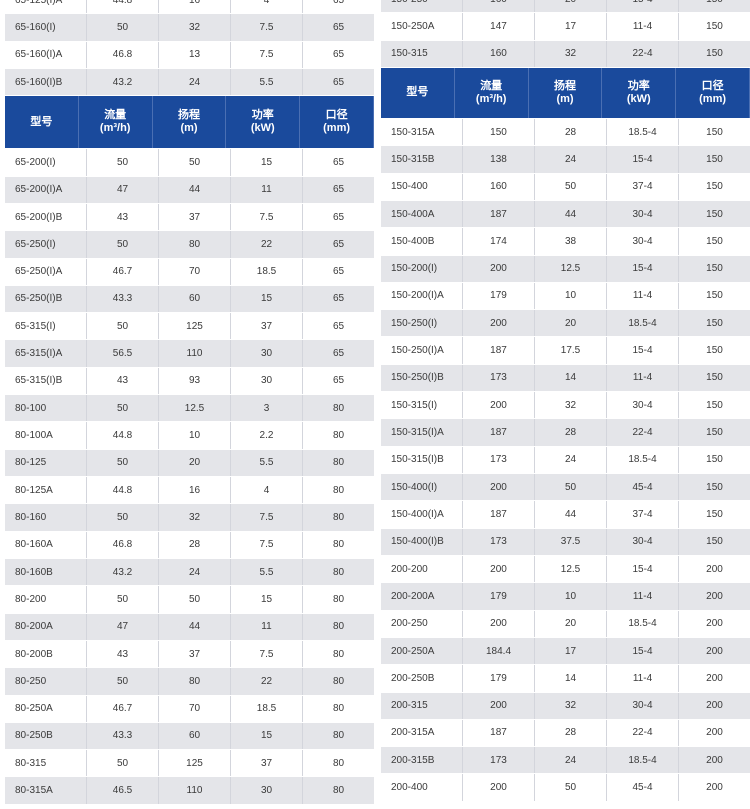  I want to click on flow-cell: 43.2, so click(123, 572).